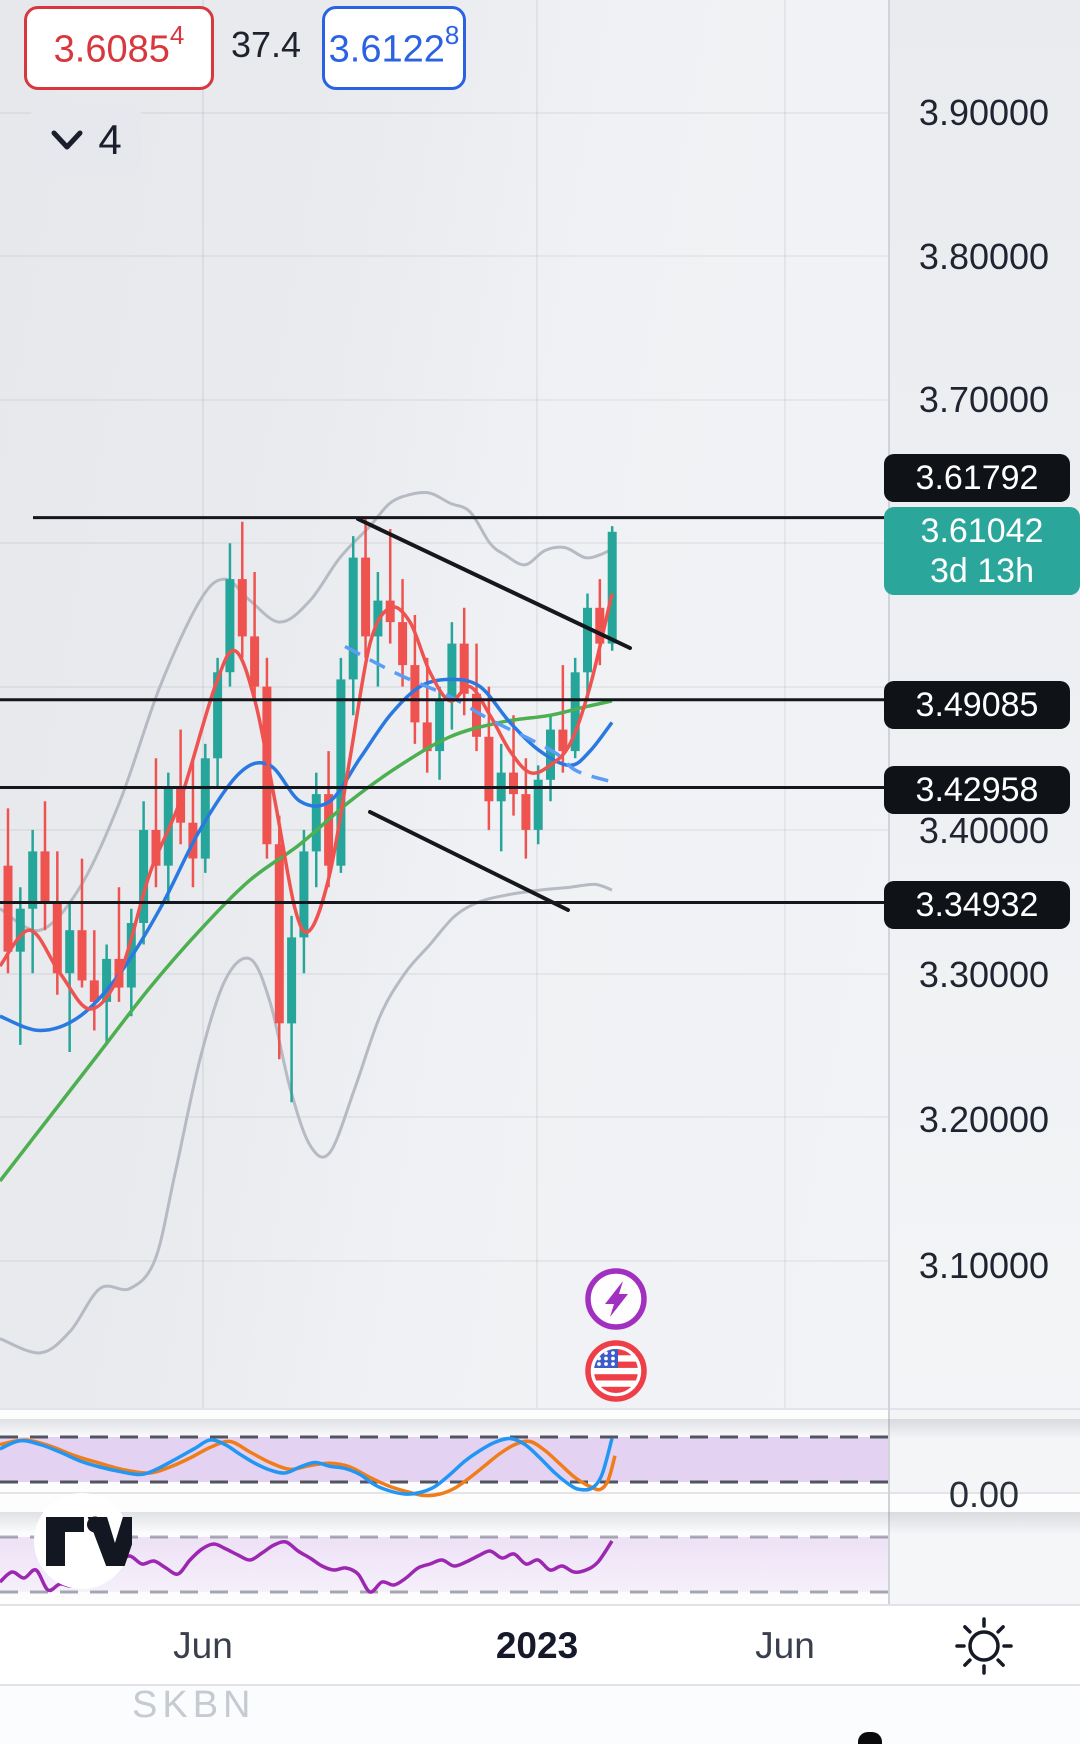 The width and height of the screenshot is (1080, 1744). I want to click on current-price-label: 3.61042 3d 13h, so click(982, 551).